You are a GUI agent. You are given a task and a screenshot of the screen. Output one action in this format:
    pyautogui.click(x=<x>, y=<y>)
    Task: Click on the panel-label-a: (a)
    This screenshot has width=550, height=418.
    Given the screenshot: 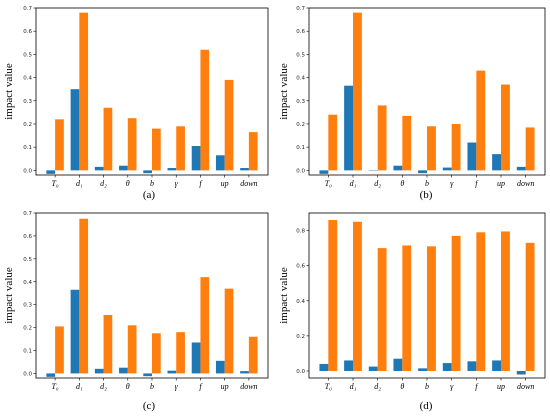 What is the action you would take?
    pyautogui.click(x=149, y=195)
    